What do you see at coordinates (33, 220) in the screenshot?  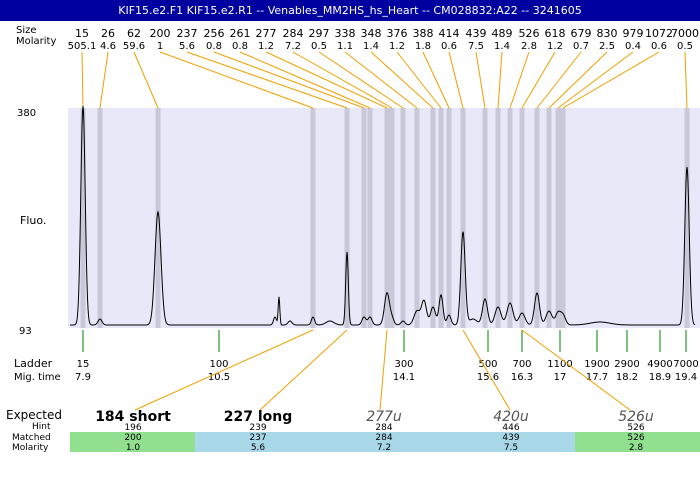 I see `fluo-label: Fluo.` at bounding box center [33, 220].